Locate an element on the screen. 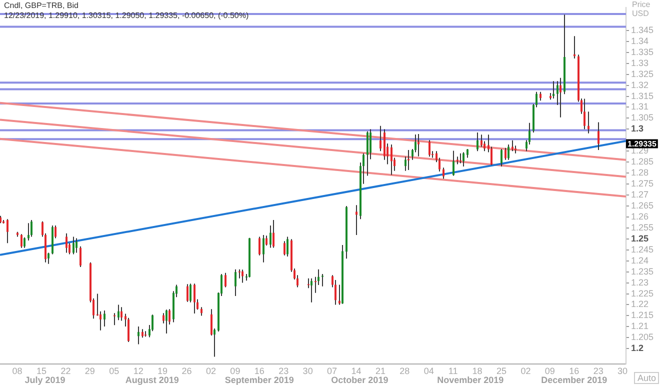  x-tick-label: 12 is located at coordinates (138, 371).